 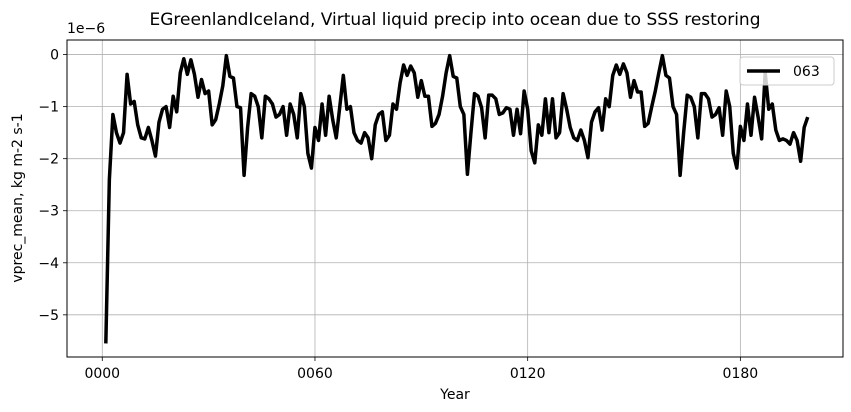 What do you see at coordinates (454, 395) in the screenshot?
I see `x-axis-label: Year` at bounding box center [454, 395].